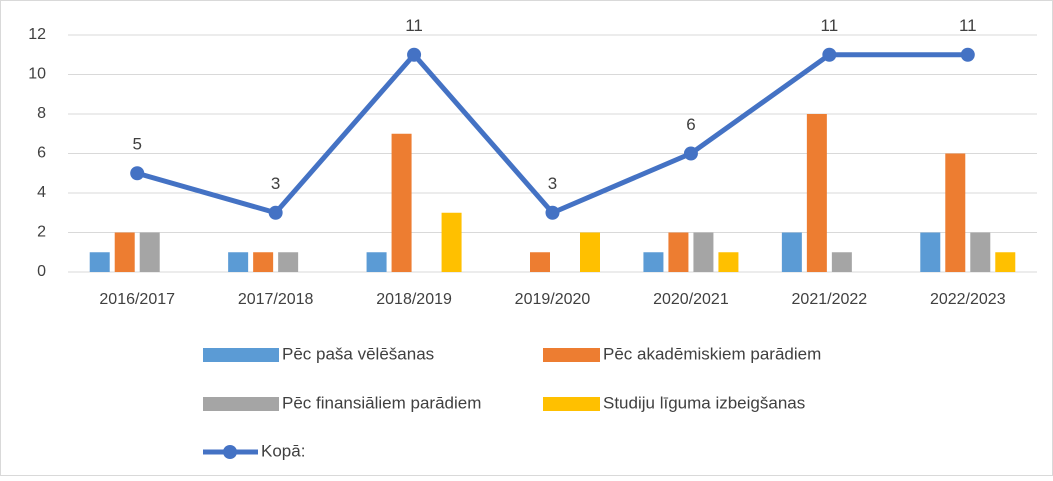  What do you see at coordinates (704, 402) in the screenshot?
I see `legend-label: Studiju līguma izbeigšanas` at bounding box center [704, 402].